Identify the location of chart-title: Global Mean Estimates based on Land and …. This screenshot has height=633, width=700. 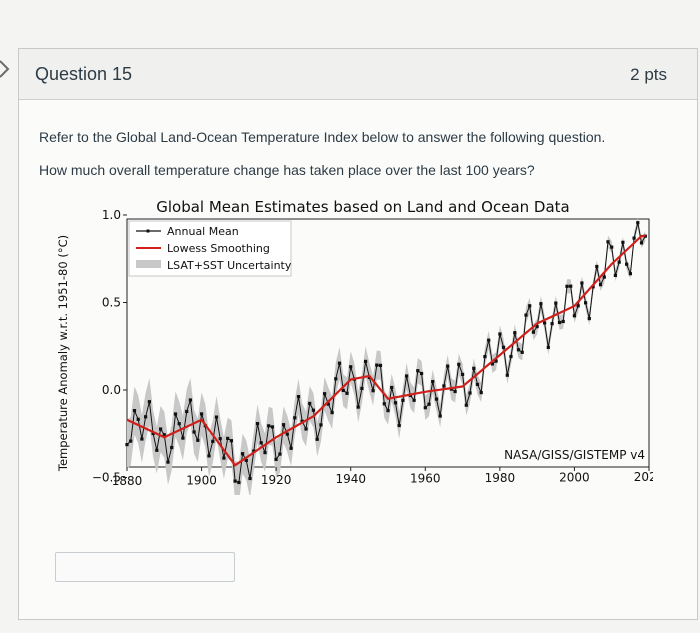
(363, 207).